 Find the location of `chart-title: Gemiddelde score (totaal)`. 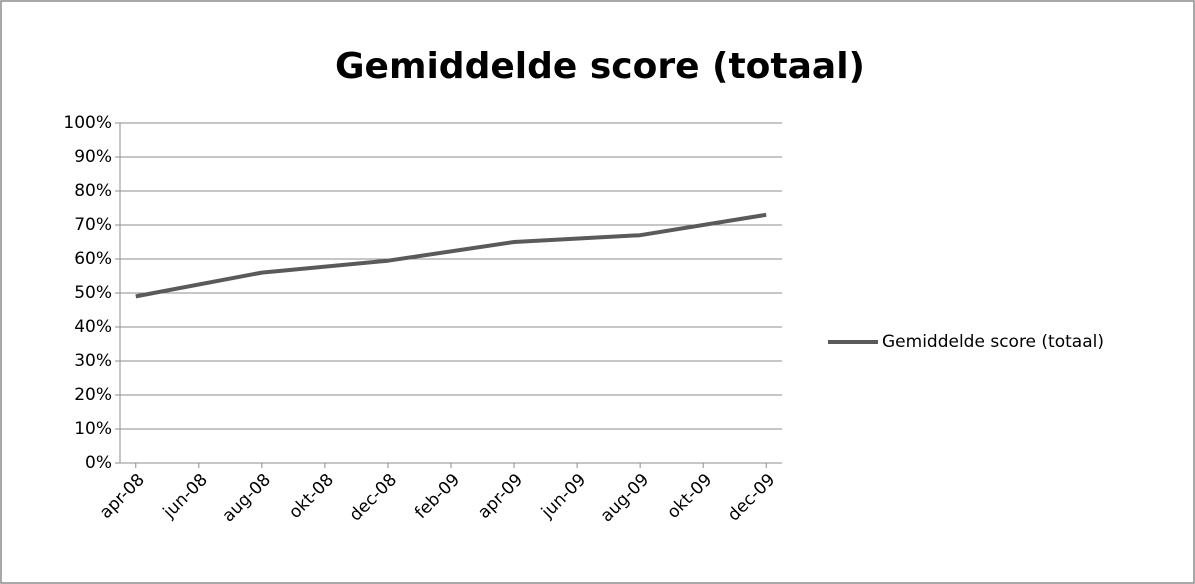

chart-title: Gemiddelde score (totaal) is located at coordinates (600, 66).